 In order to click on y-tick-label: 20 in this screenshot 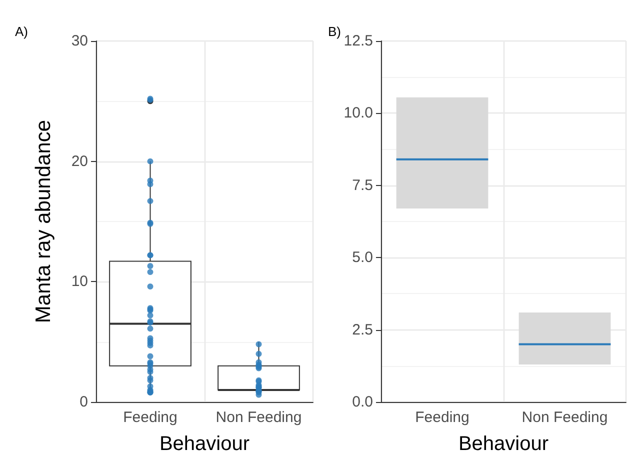, I will do `click(79, 161)`.